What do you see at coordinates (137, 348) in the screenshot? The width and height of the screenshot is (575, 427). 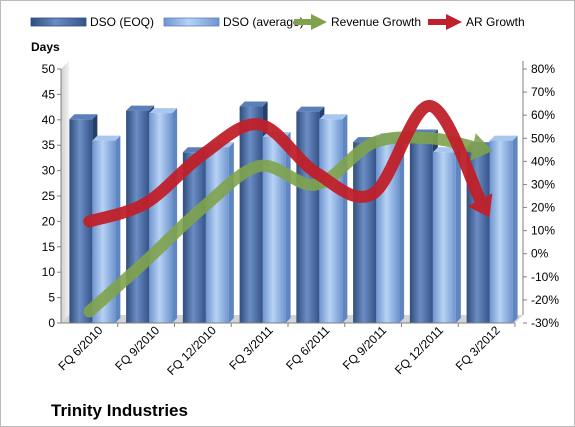 I see `x-tick-label: FQ 9/2010` at bounding box center [137, 348].